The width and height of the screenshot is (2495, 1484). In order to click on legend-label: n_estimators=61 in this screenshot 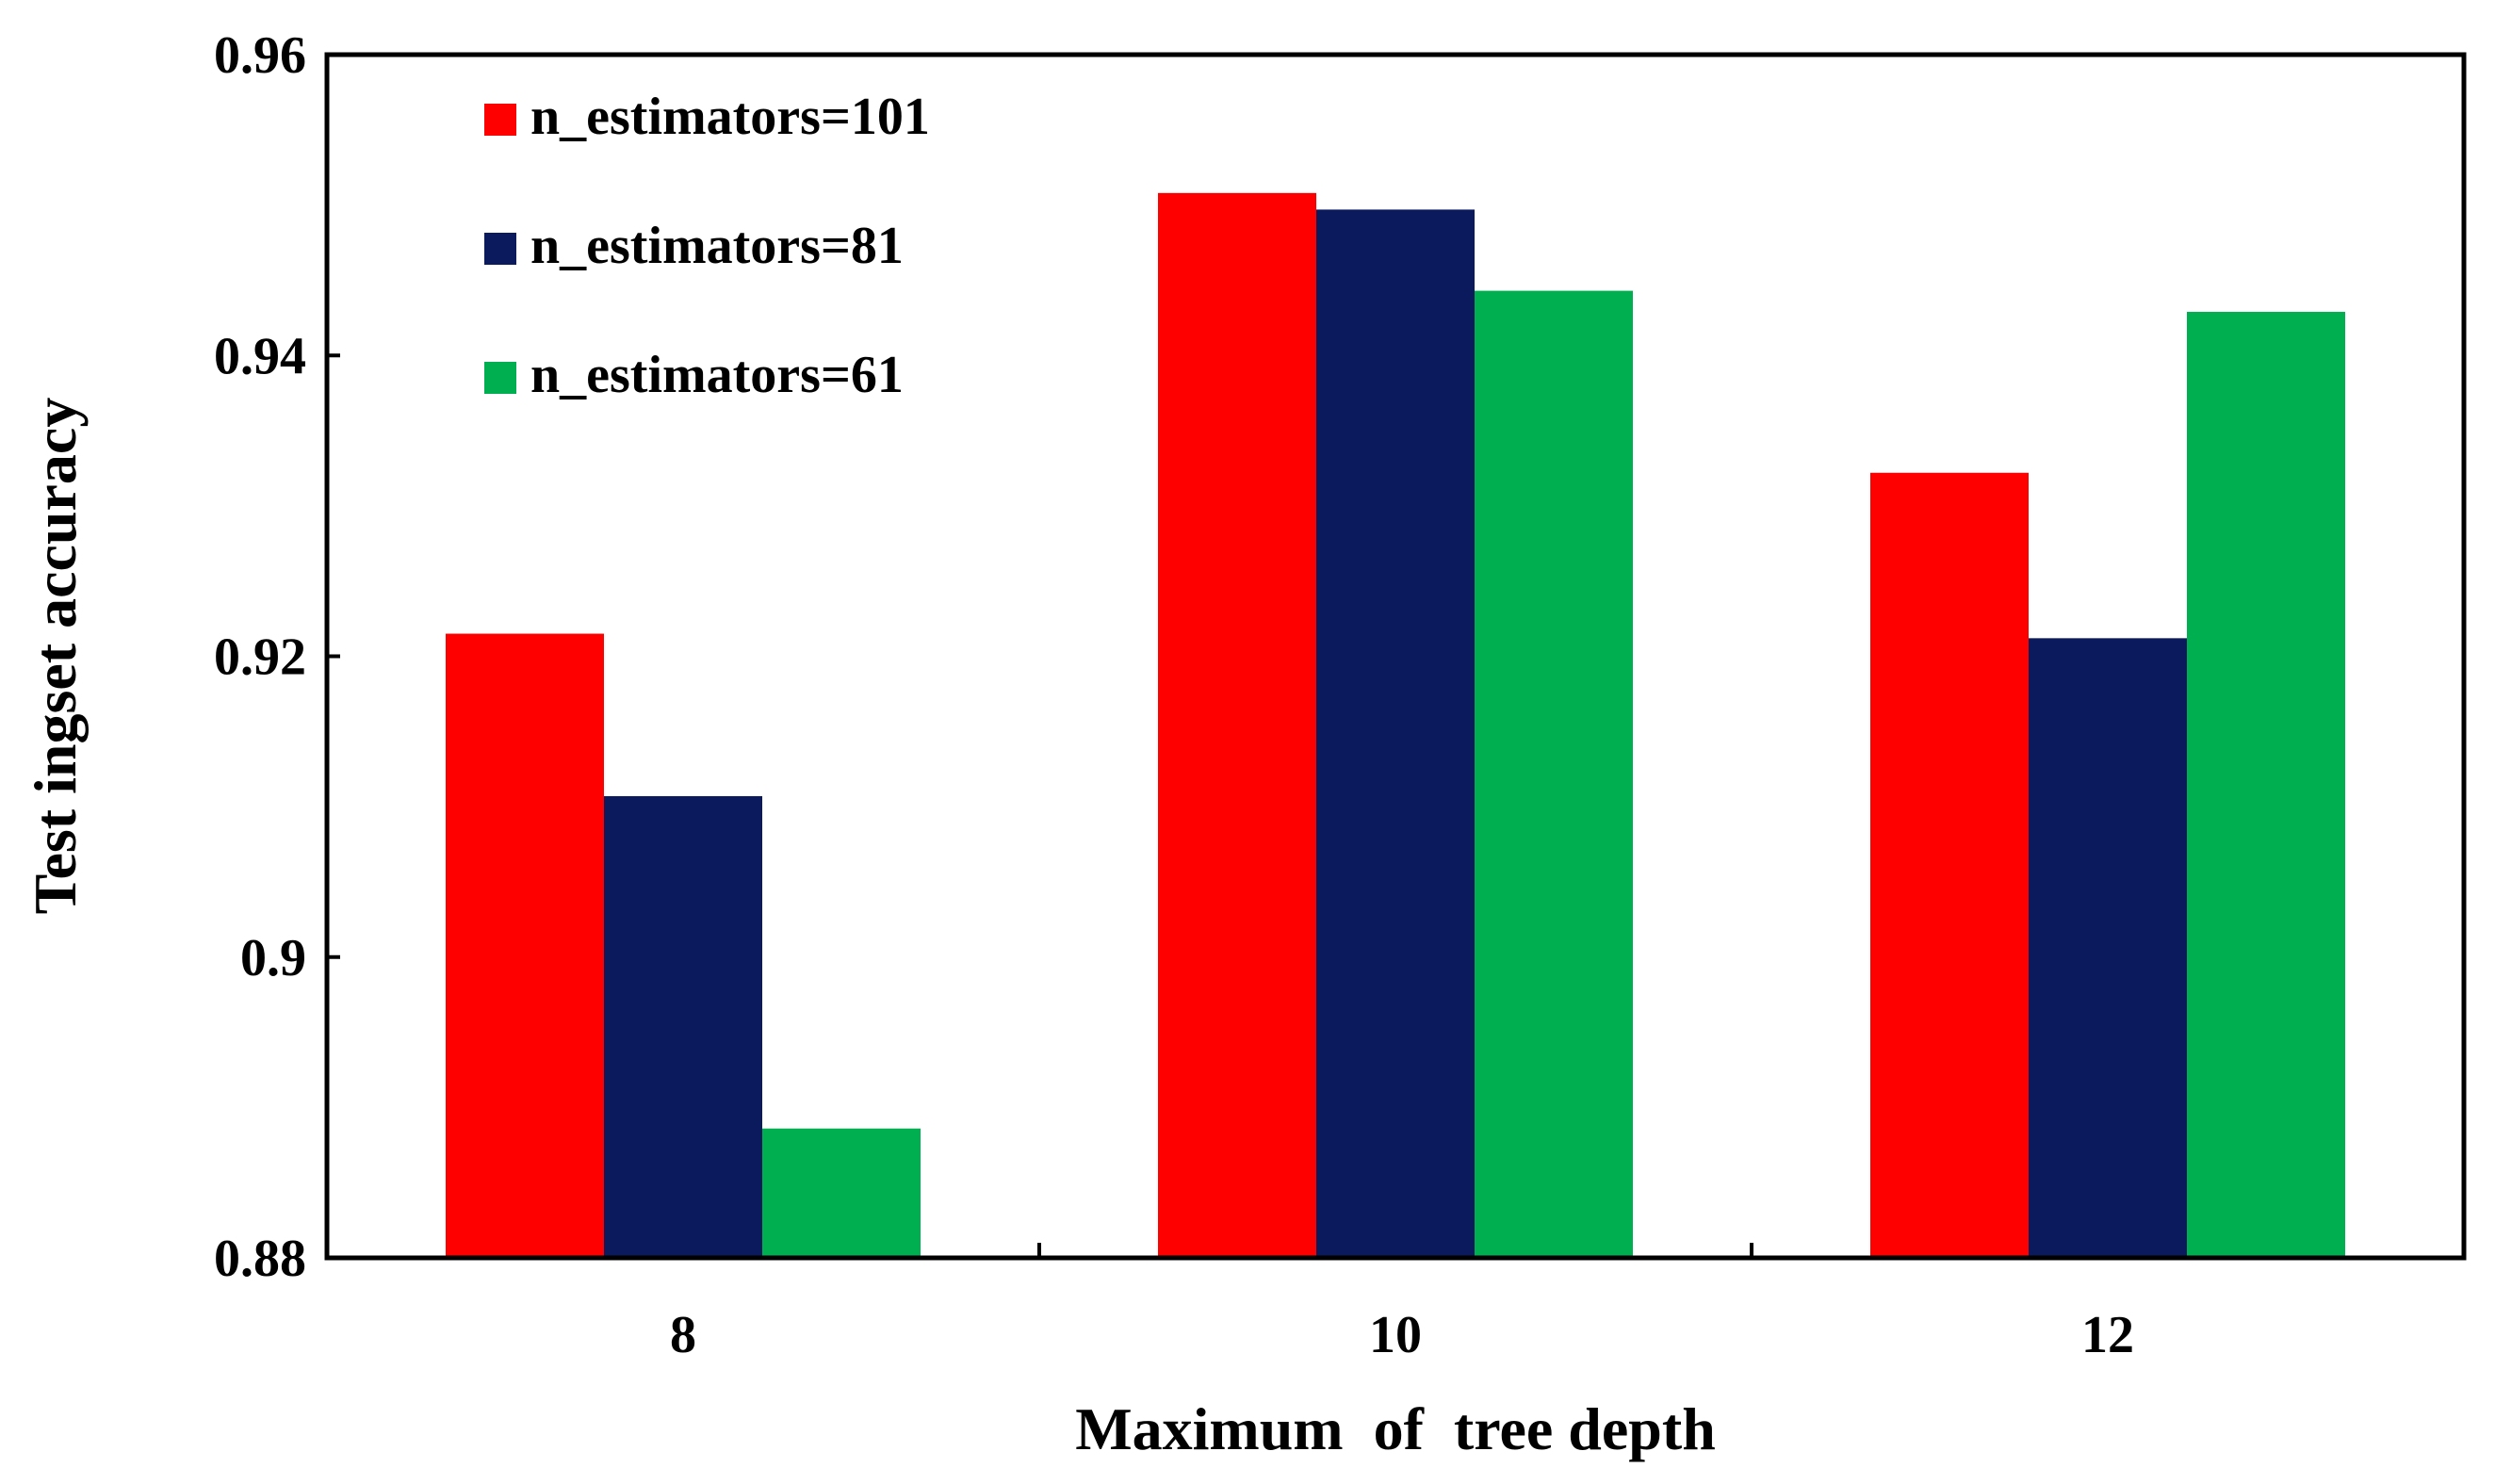, I will do `click(717, 375)`.